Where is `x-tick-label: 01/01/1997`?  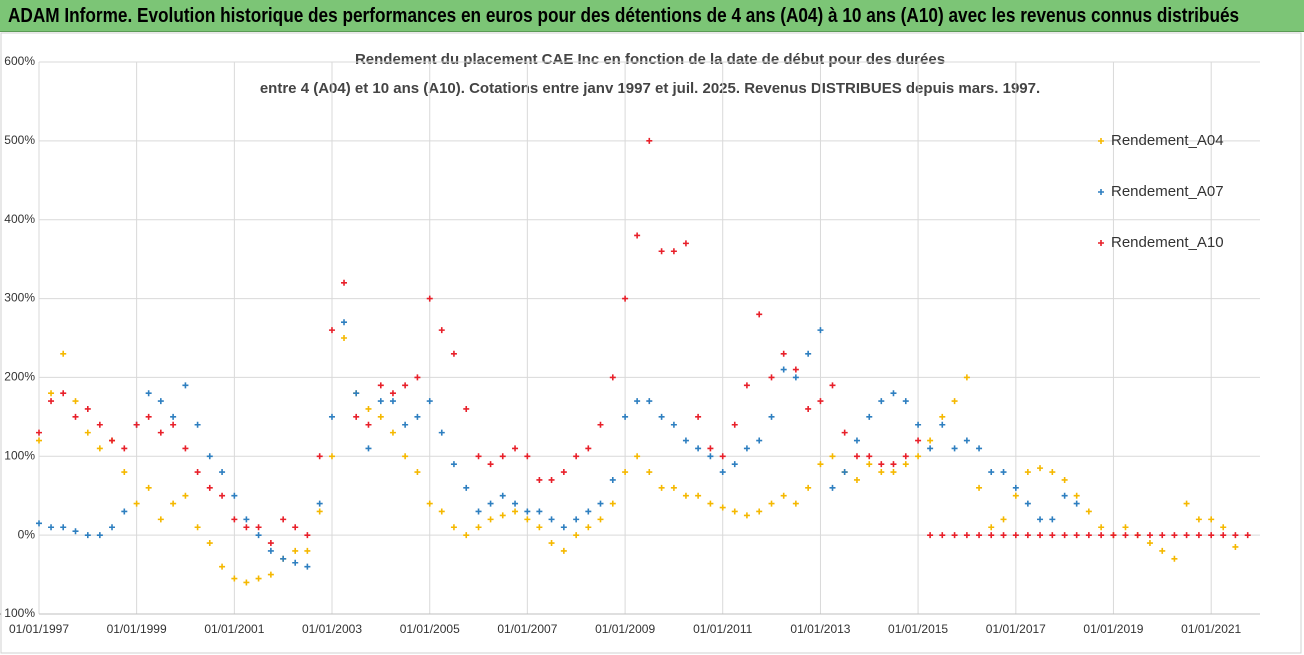
x-tick-label: 01/01/1997 is located at coordinates (39, 629).